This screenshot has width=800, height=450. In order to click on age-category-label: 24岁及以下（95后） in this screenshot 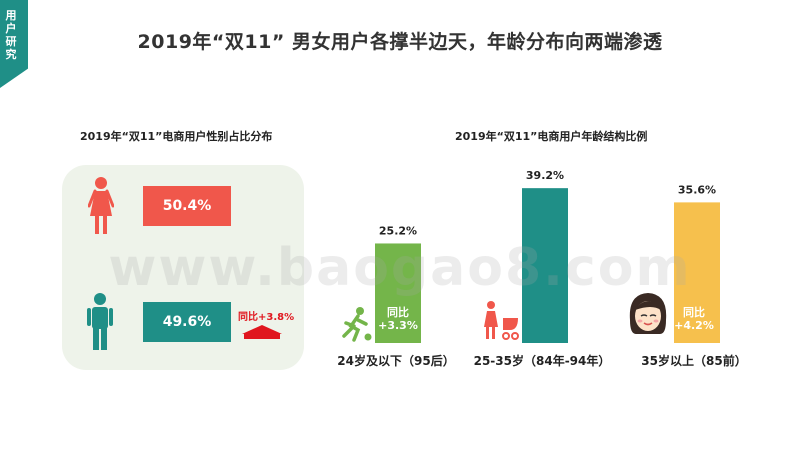, I will do `click(396, 361)`.